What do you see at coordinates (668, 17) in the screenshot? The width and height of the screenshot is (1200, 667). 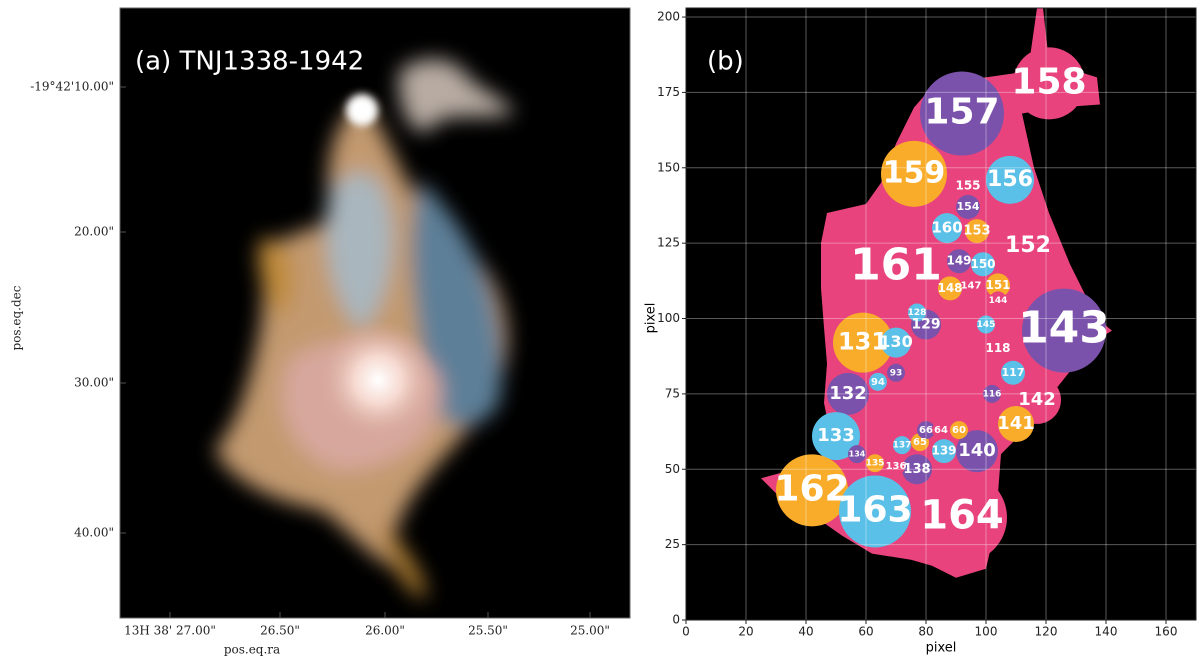 I see `y-tick-label: 200` at bounding box center [668, 17].